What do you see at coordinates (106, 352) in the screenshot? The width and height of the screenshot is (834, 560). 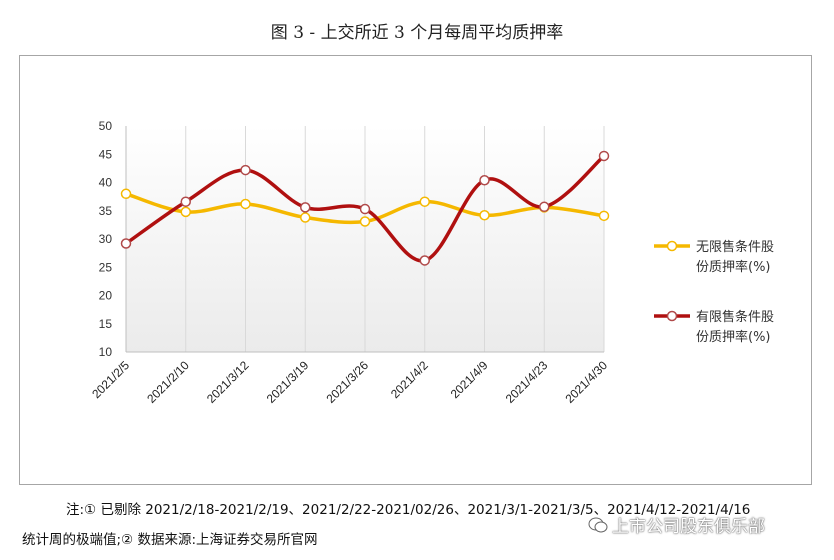 I see `y-tick-label: 10` at bounding box center [106, 352].